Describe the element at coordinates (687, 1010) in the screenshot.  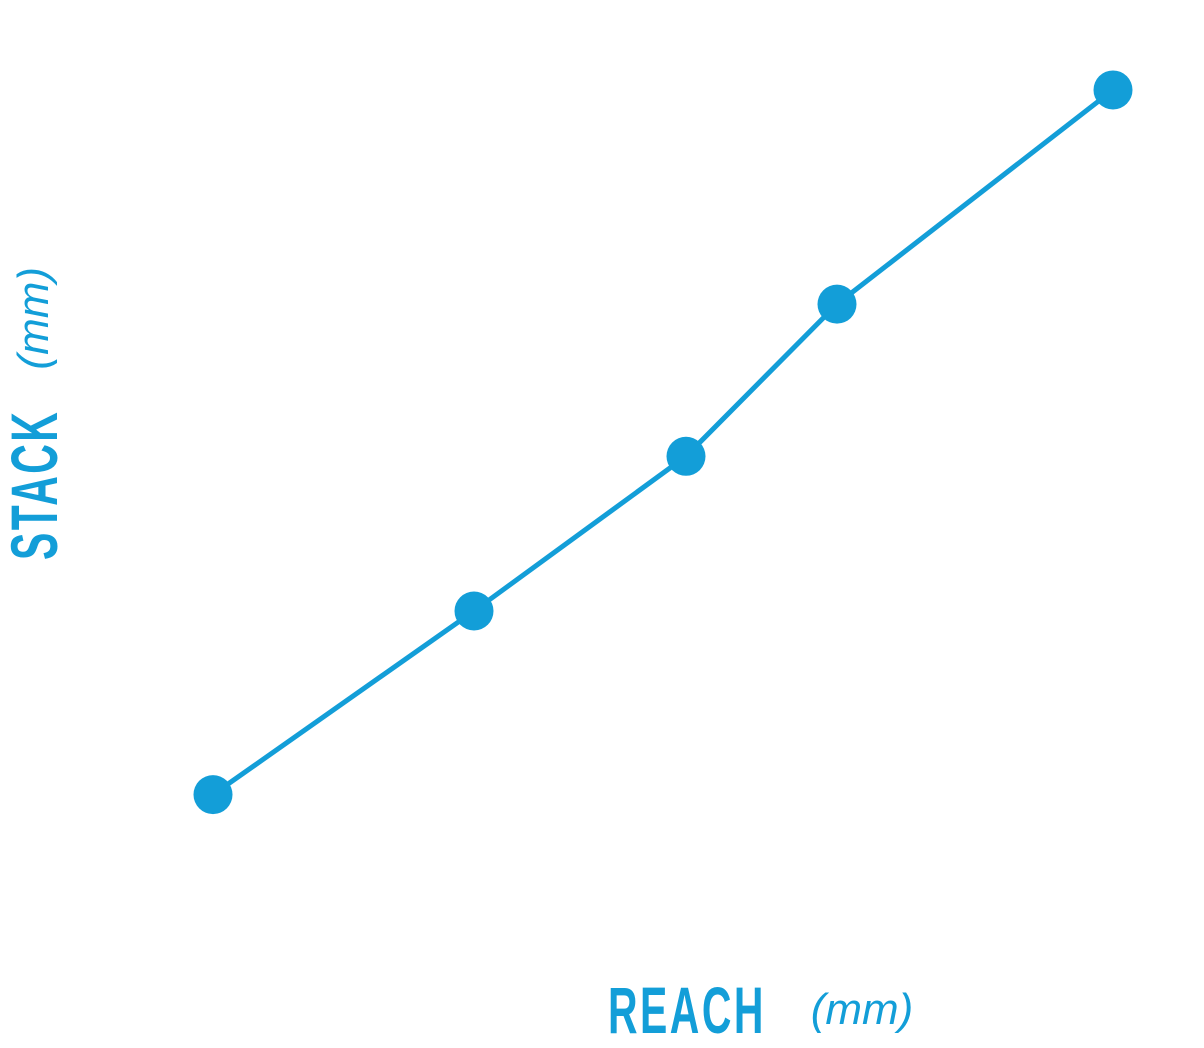
I see `x-axis-title: REACH` at that location.